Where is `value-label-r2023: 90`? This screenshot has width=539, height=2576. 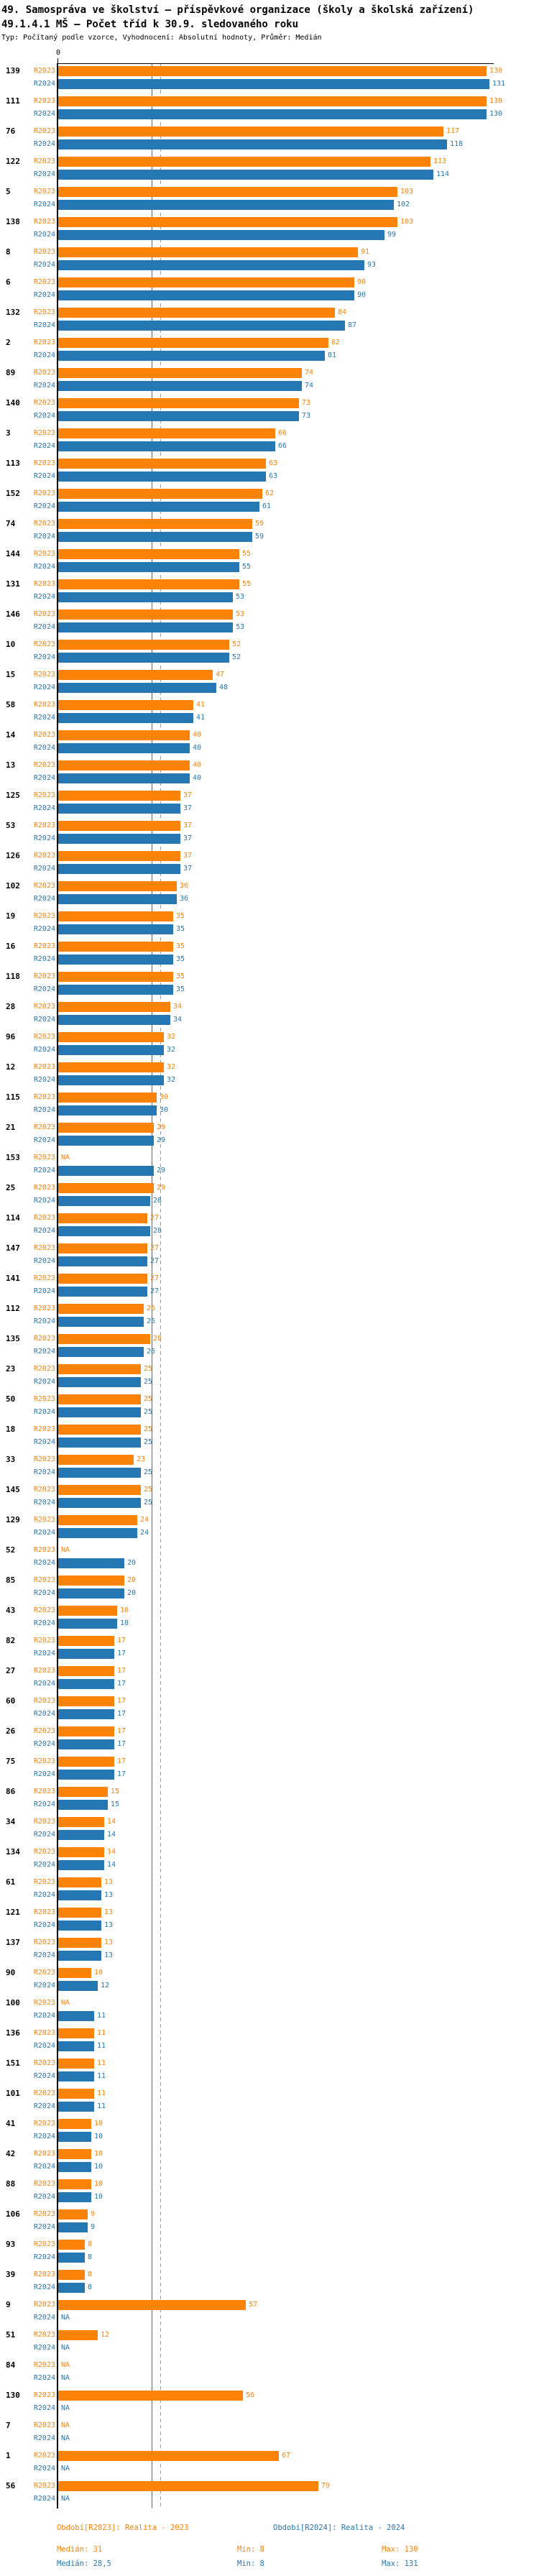 value-label-r2023: 90 is located at coordinates (362, 282).